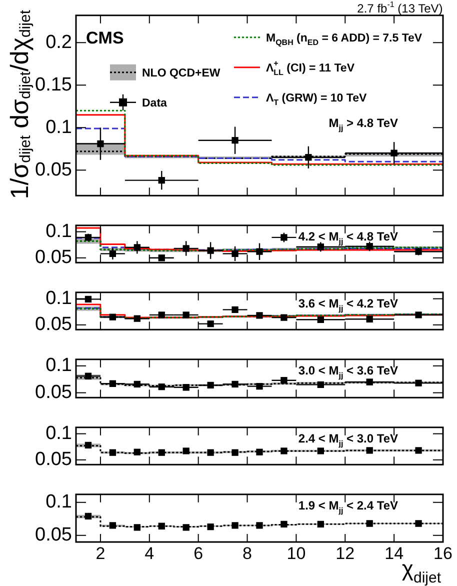  I want to click on annotation: CMS, so click(105, 38).